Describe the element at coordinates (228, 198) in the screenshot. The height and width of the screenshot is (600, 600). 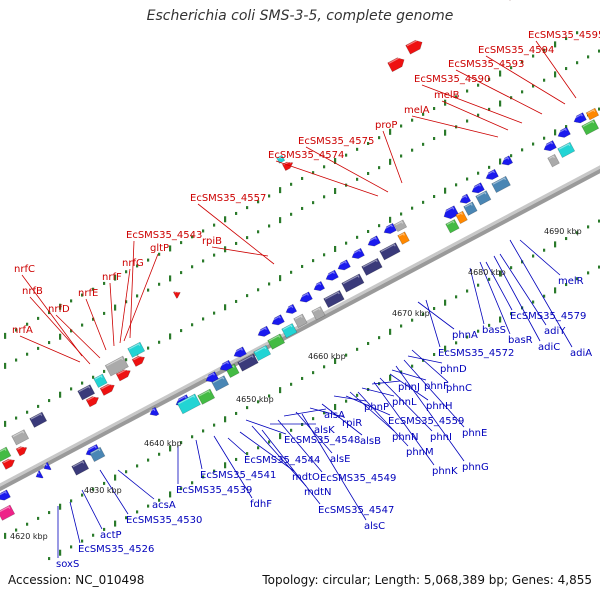
I see `gene-label-forward: EcSMS35_4557` at that location.